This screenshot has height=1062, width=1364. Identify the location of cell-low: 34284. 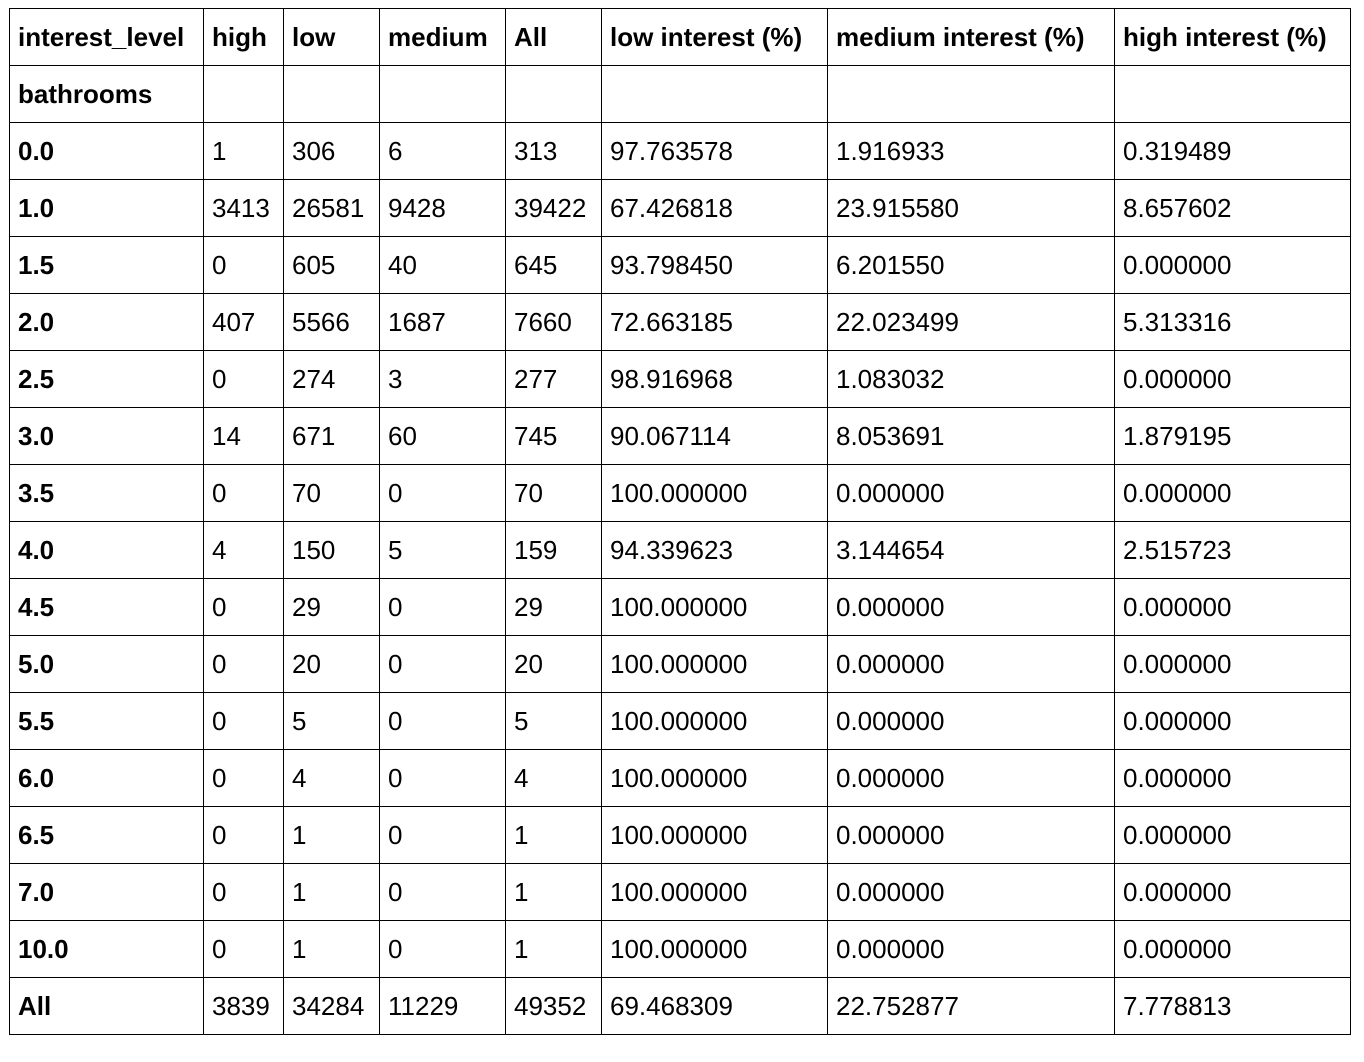
(331, 1006).